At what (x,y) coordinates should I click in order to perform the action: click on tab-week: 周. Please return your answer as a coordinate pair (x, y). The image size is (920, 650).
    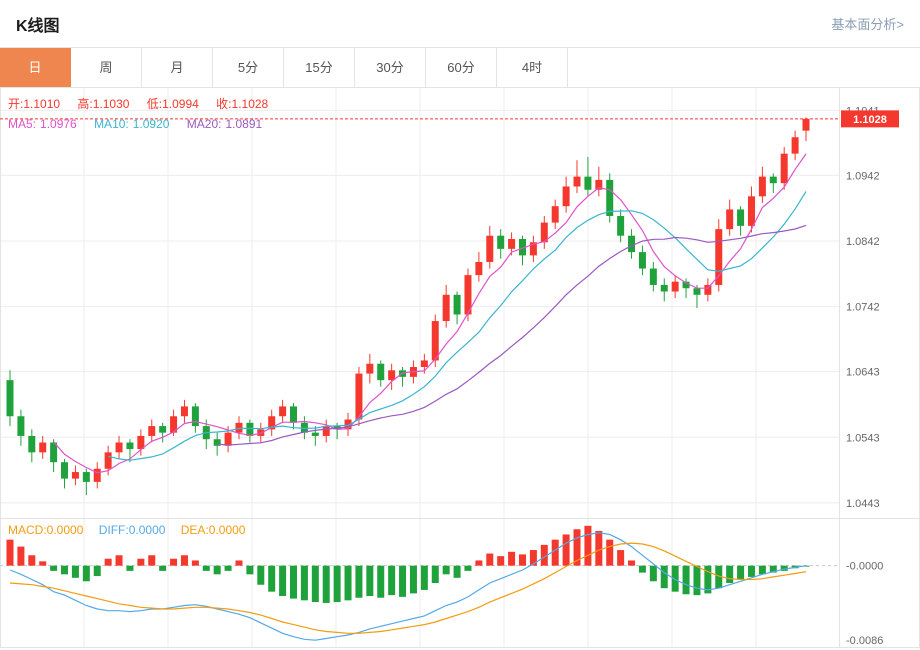
    Looking at the image, I should click on (106, 67).